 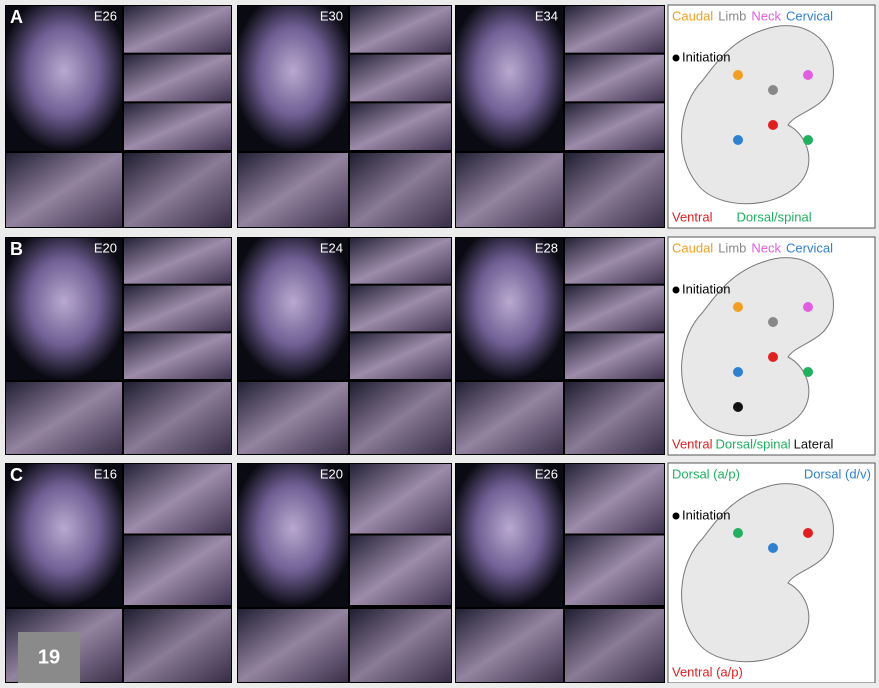 I want to click on legend-bottom: Lateral, so click(x=814, y=443).